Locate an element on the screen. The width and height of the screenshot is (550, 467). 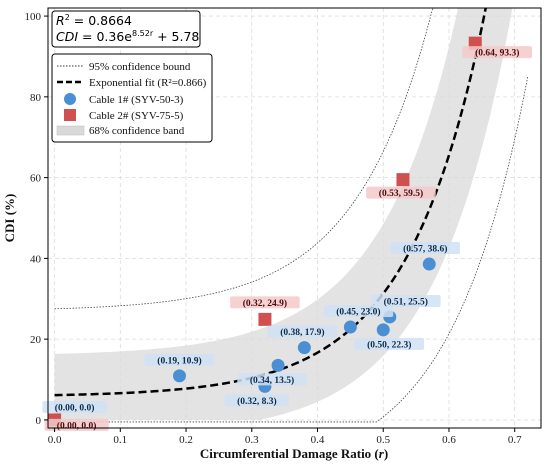
y-tick-label: 100 is located at coordinates (33, 17).